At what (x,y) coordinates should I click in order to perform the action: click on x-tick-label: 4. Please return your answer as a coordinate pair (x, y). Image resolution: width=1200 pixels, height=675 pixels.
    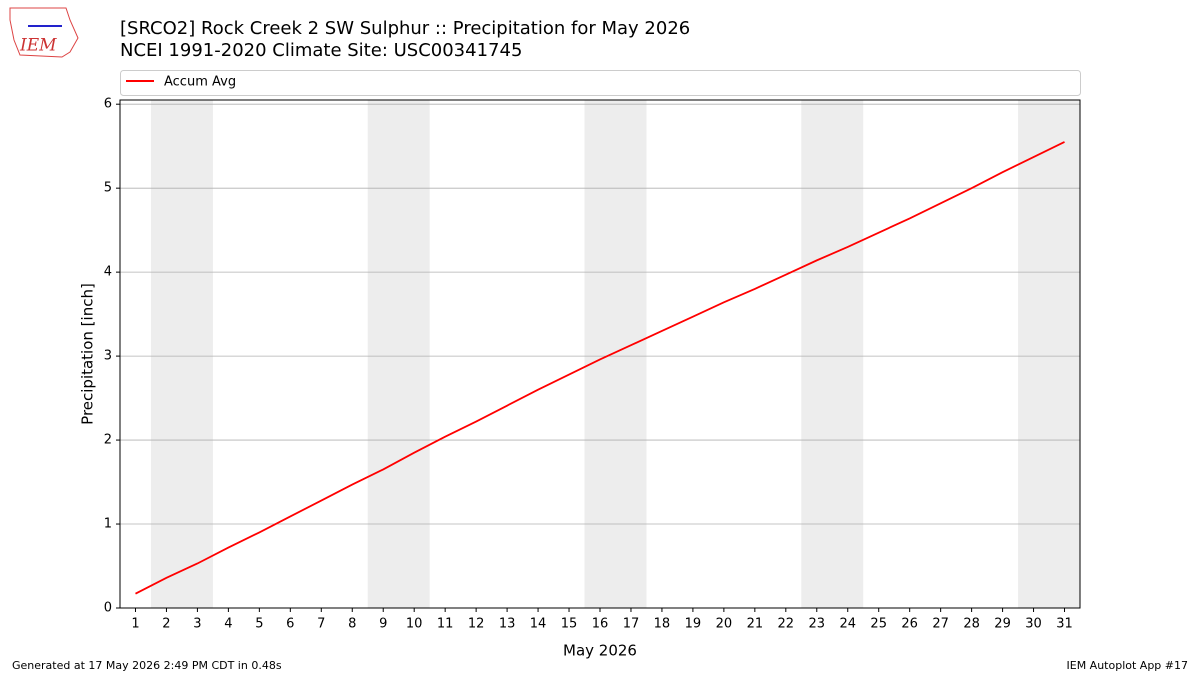
    Looking at the image, I should click on (228, 624).